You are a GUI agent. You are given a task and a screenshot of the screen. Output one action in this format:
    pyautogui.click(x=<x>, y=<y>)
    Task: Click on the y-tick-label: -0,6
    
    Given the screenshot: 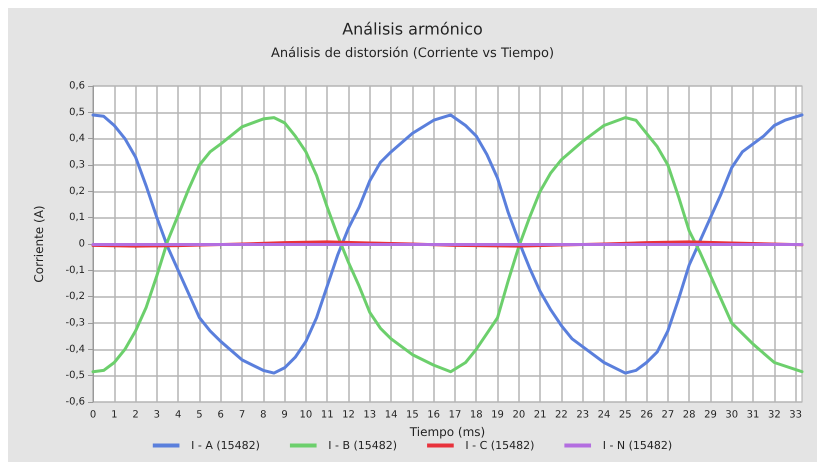 What is the action you would take?
    pyautogui.click(x=75, y=402)
    